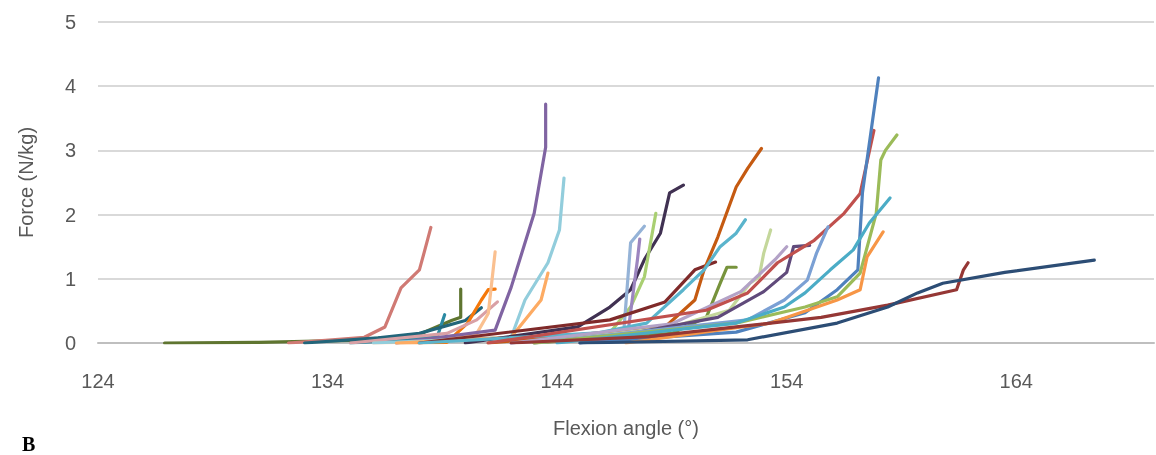 This screenshot has height=455, width=1156. What do you see at coordinates (29, 444) in the screenshot?
I see `text: B` at bounding box center [29, 444].